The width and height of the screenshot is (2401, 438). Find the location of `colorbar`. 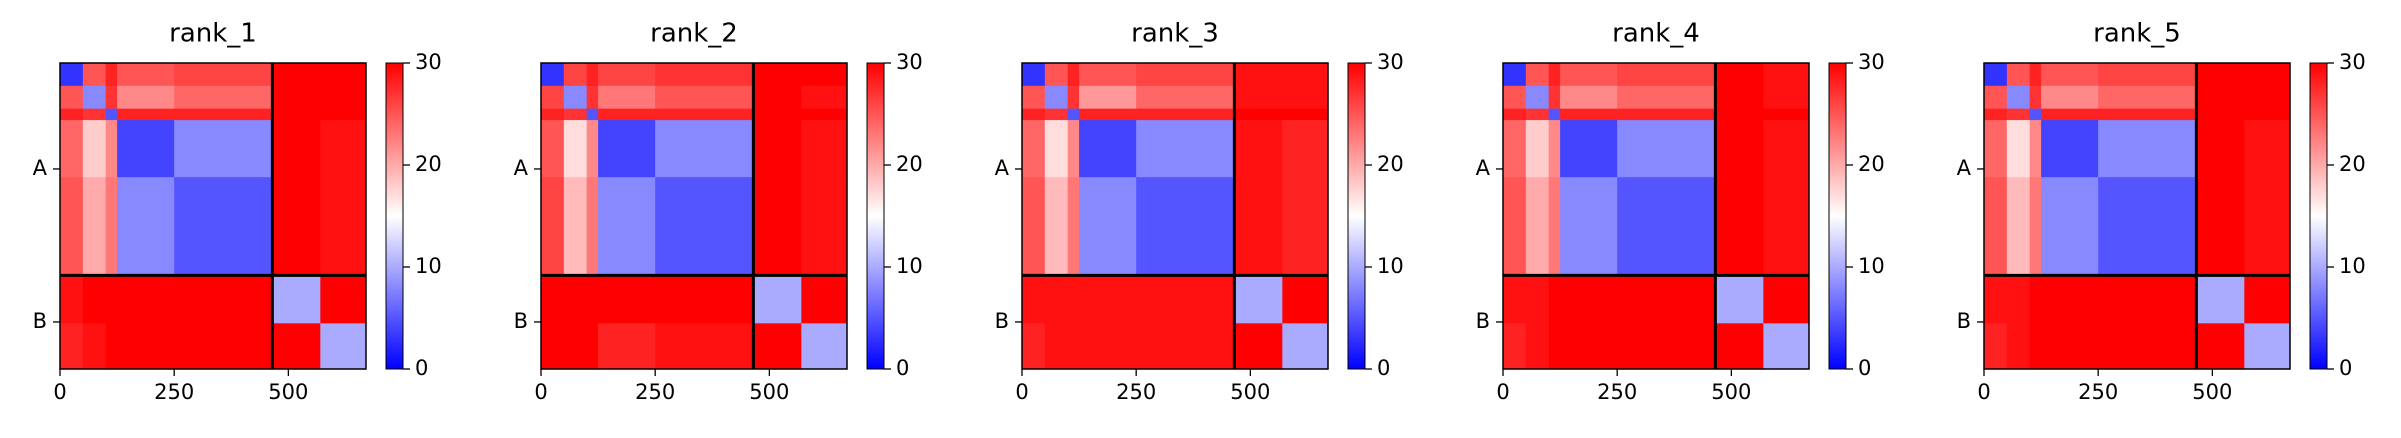

colorbar is located at coordinates (394, 216).